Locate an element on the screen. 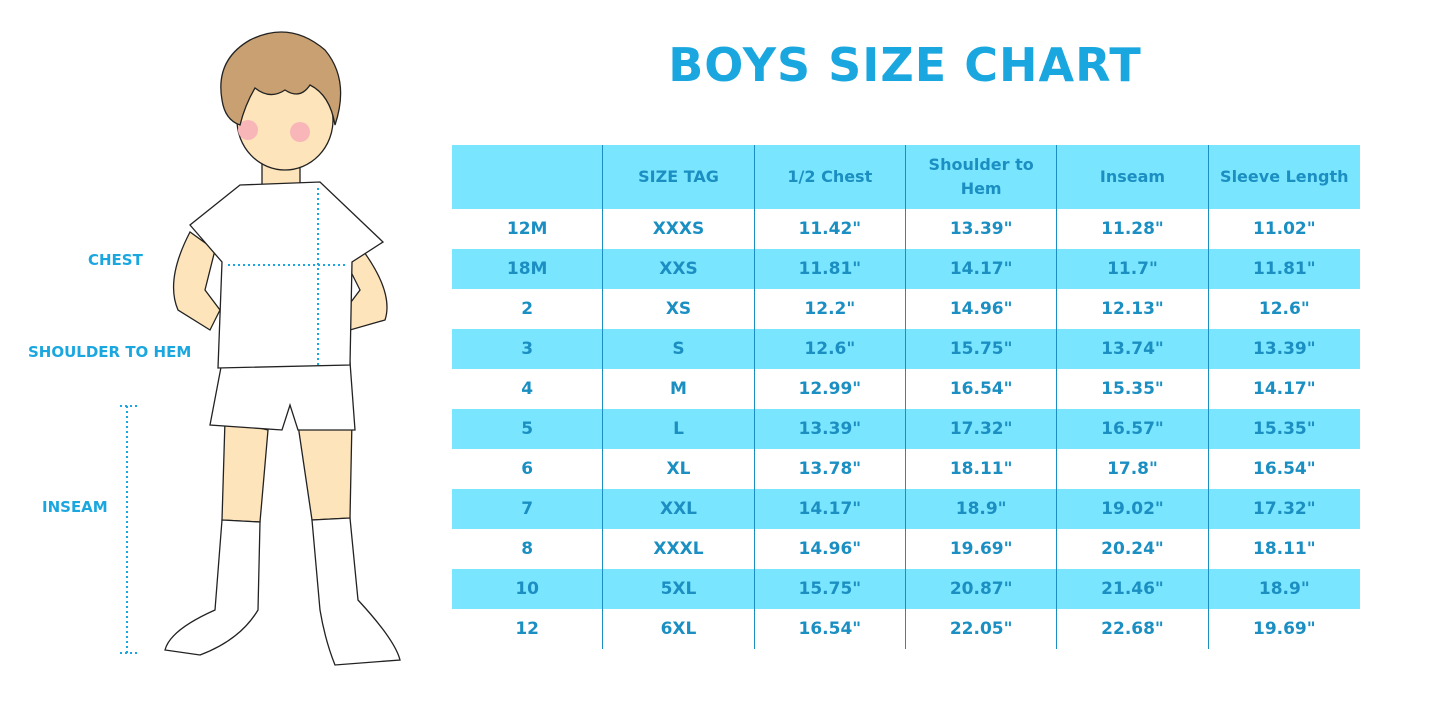  table-cell: 12.99" is located at coordinates (830, 389).